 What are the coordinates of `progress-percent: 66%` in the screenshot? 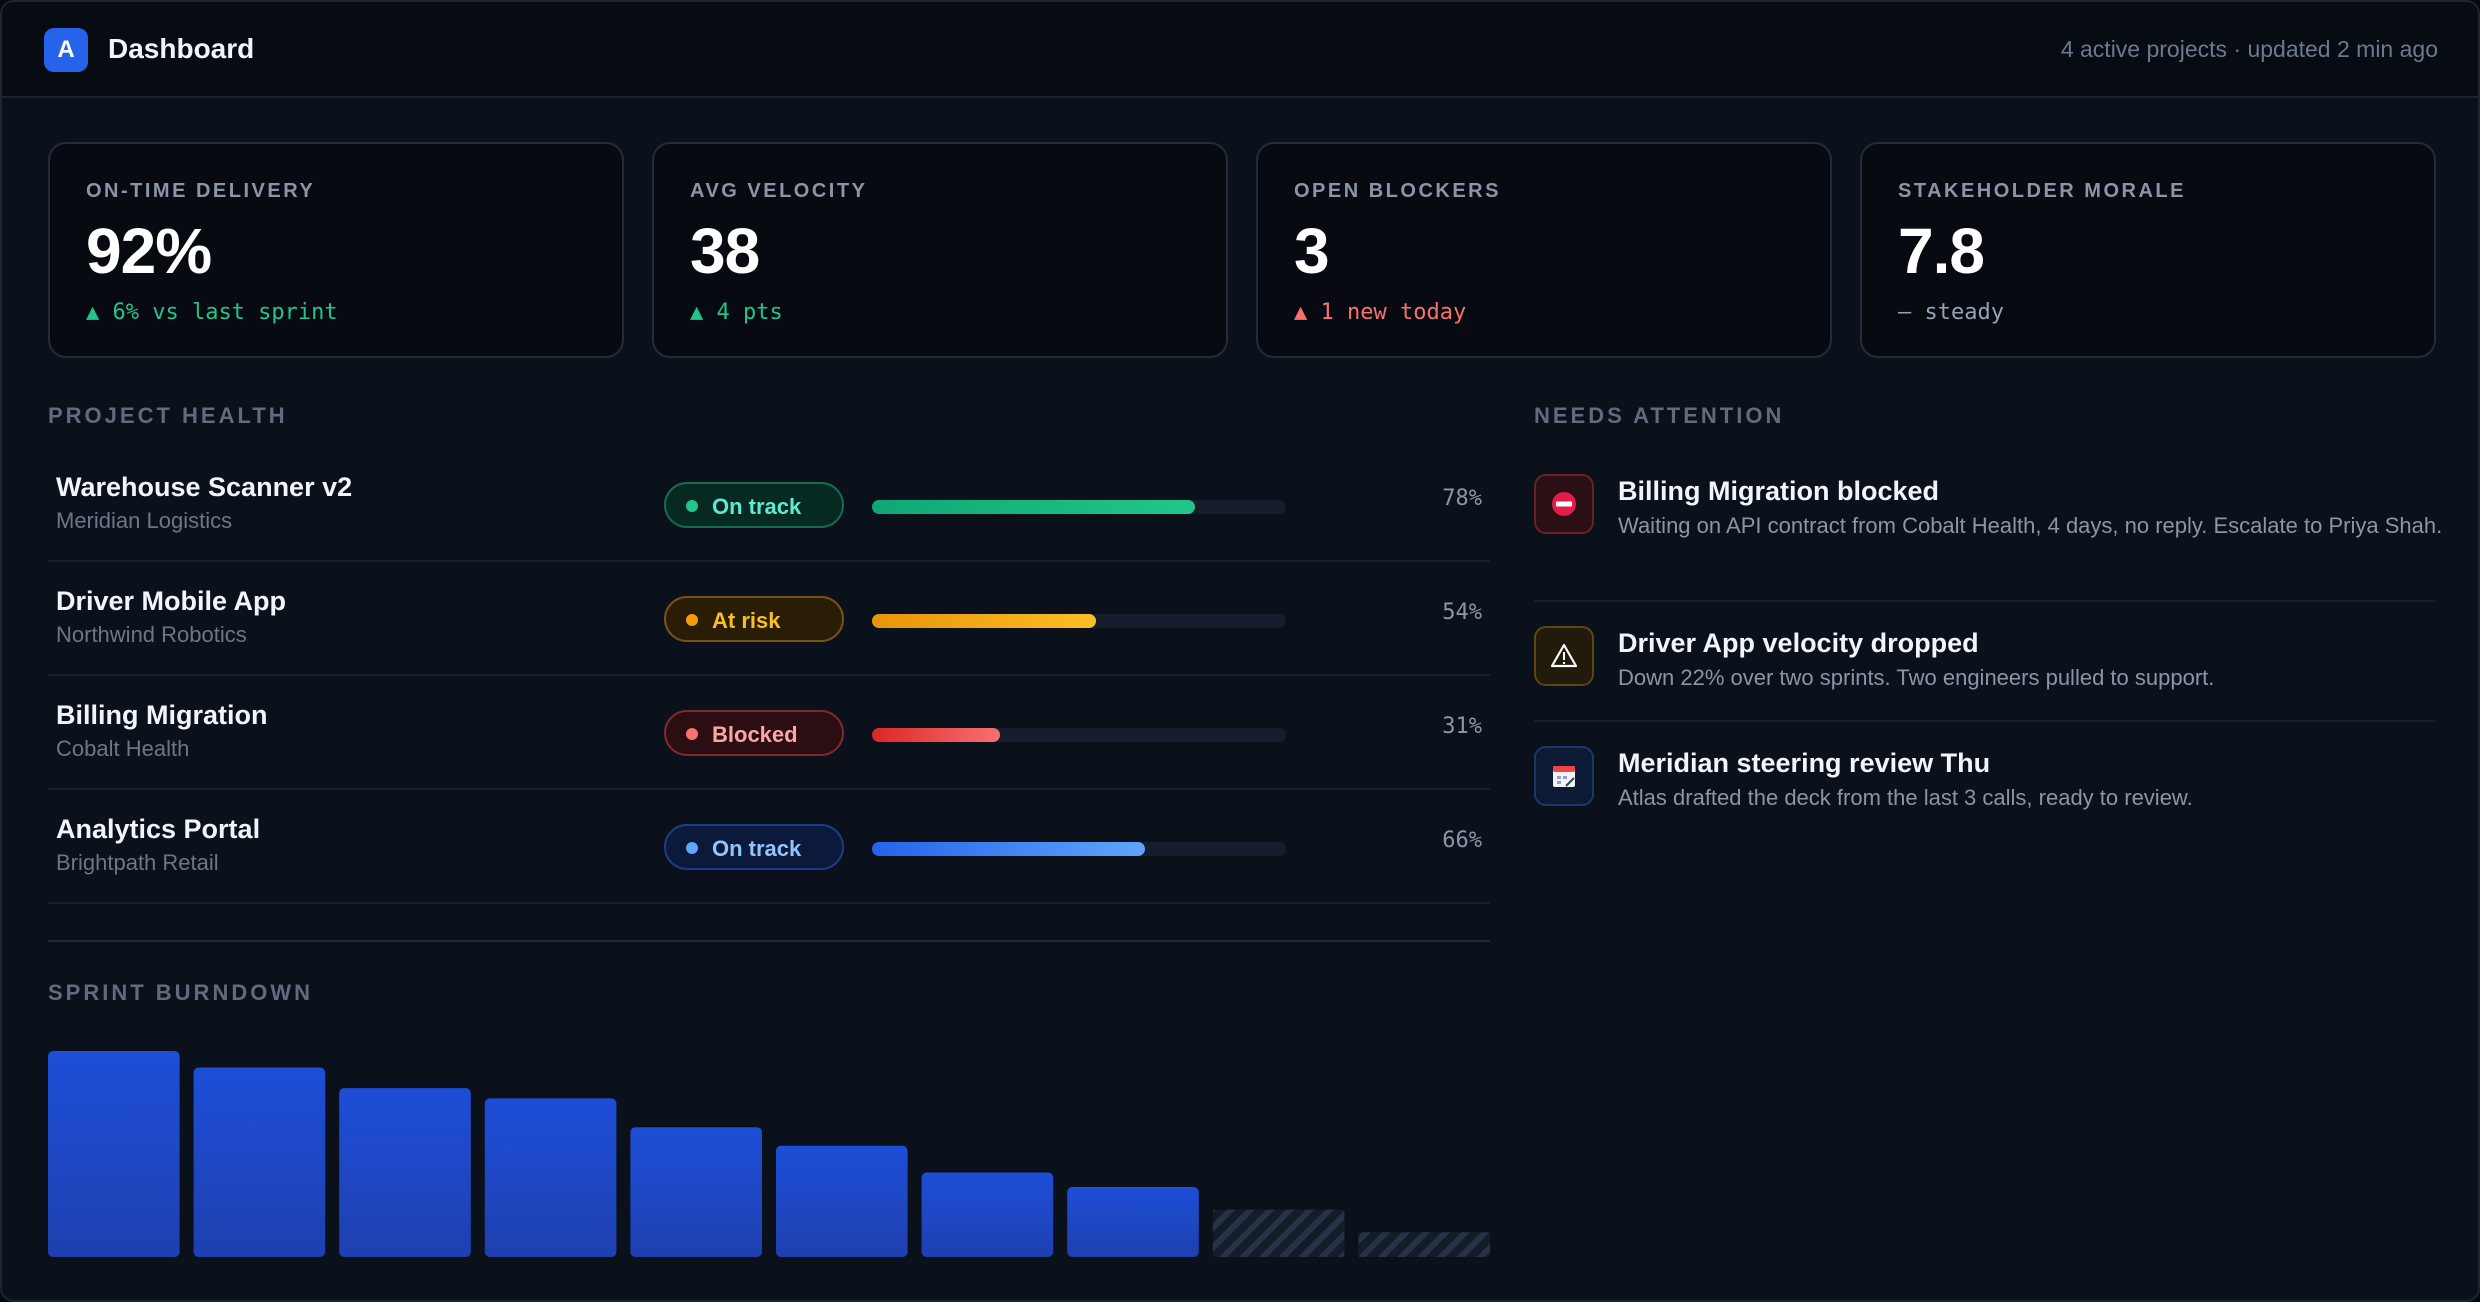 It's located at (1462, 840).